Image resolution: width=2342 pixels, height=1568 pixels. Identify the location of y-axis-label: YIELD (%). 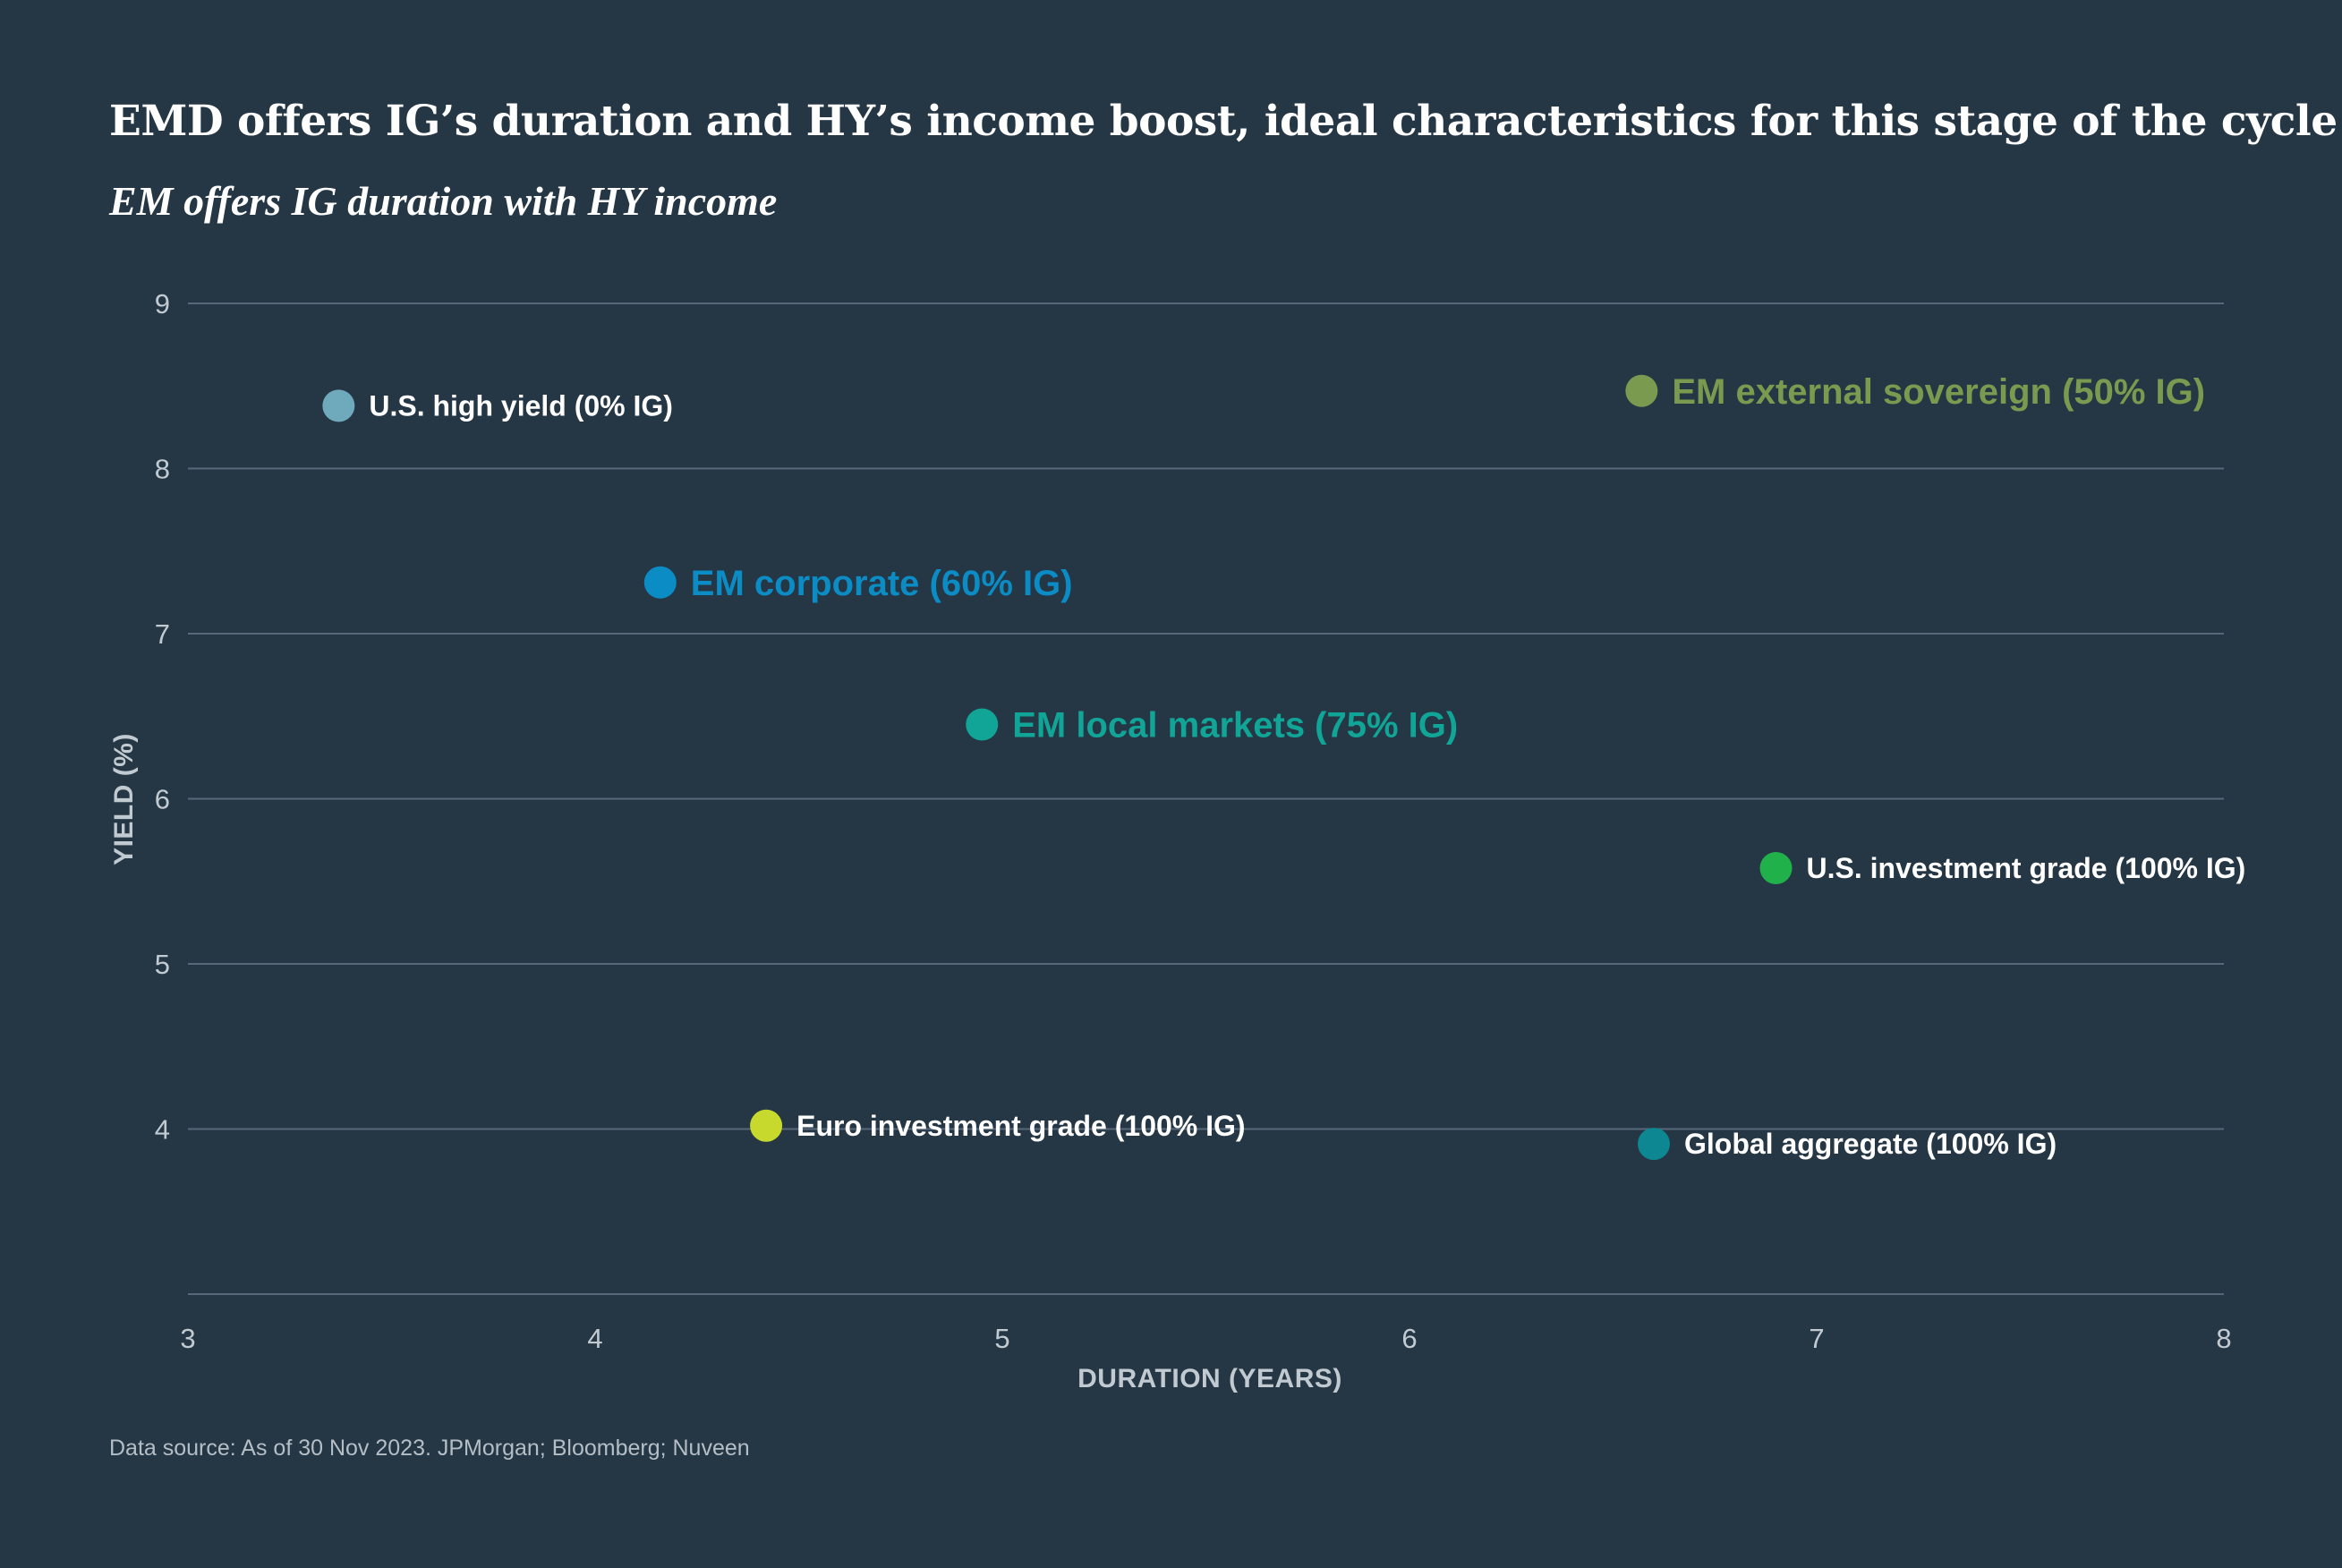
(124, 799).